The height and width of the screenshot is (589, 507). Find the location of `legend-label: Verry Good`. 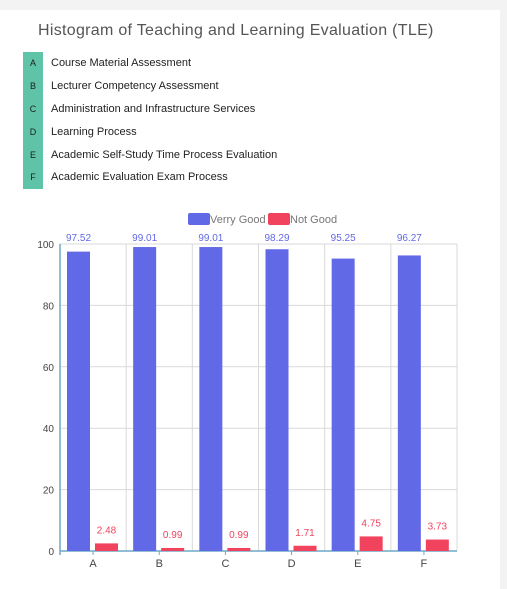

legend-label: Verry Good is located at coordinates (238, 220).